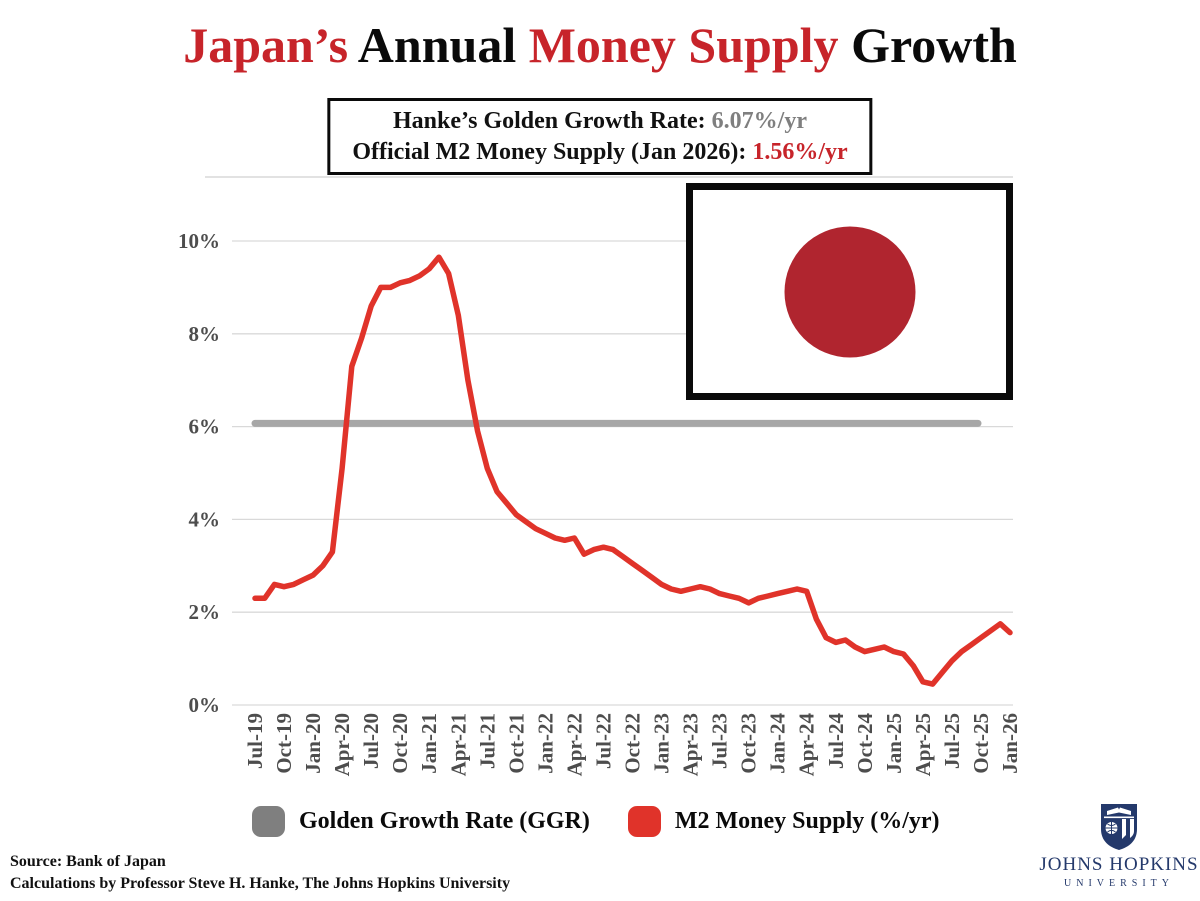  I want to click on x-axis-label: Jan-26, so click(1010, 743).